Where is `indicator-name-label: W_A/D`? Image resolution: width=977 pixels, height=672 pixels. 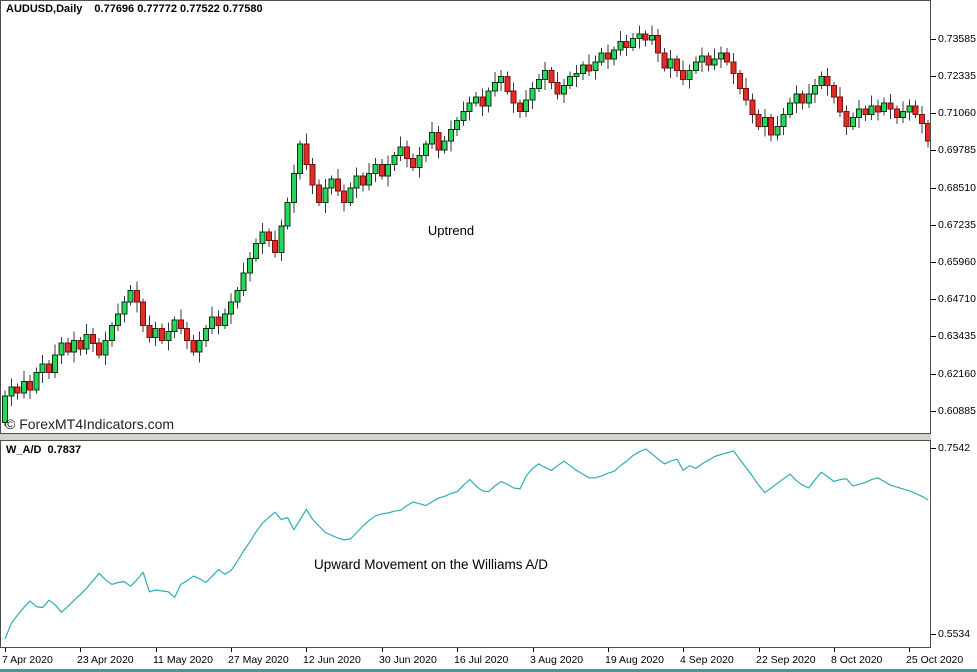 indicator-name-label: W_A/D is located at coordinates (24, 450).